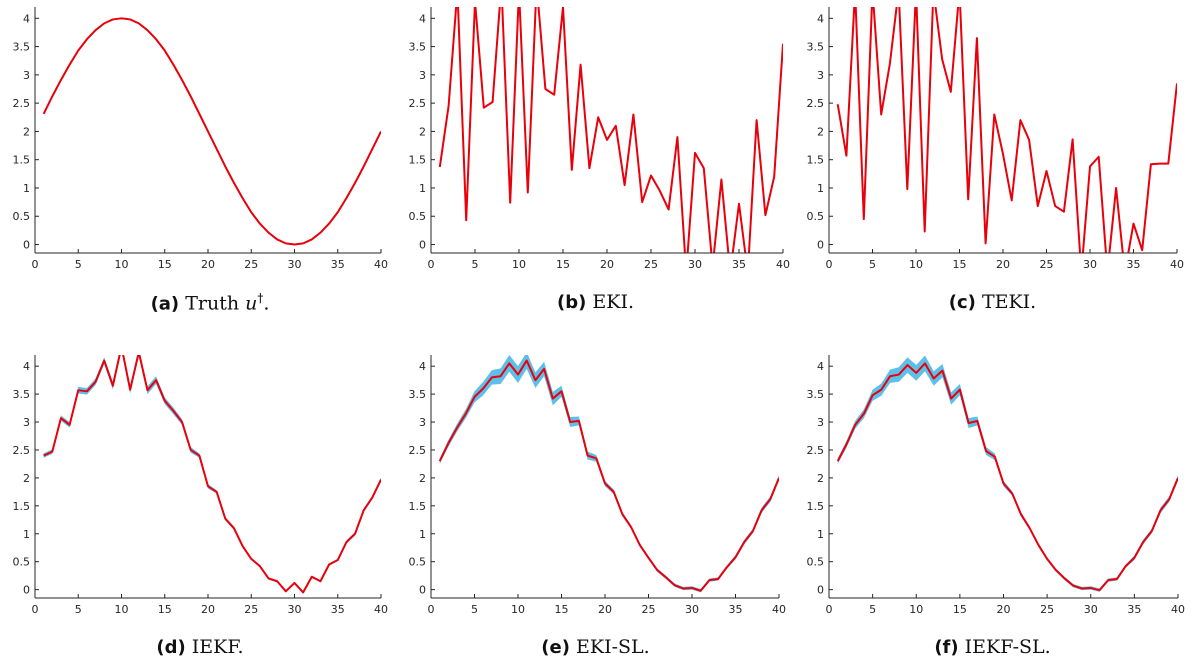 Image resolution: width=1191 pixels, height=667 pixels. I want to click on caption-f-text: IEKF-SL., so click(1007, 647).